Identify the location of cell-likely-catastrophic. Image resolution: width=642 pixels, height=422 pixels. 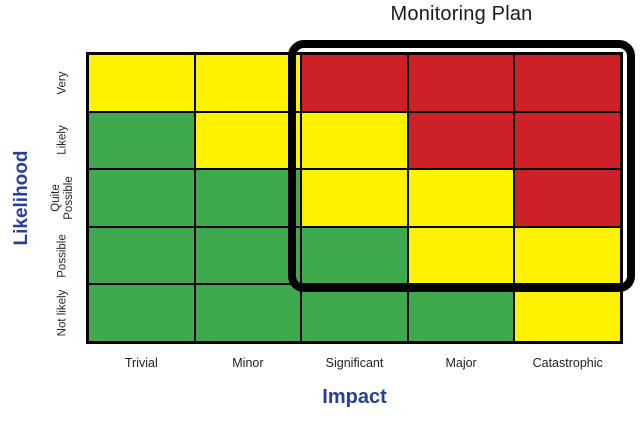
(567, 140).